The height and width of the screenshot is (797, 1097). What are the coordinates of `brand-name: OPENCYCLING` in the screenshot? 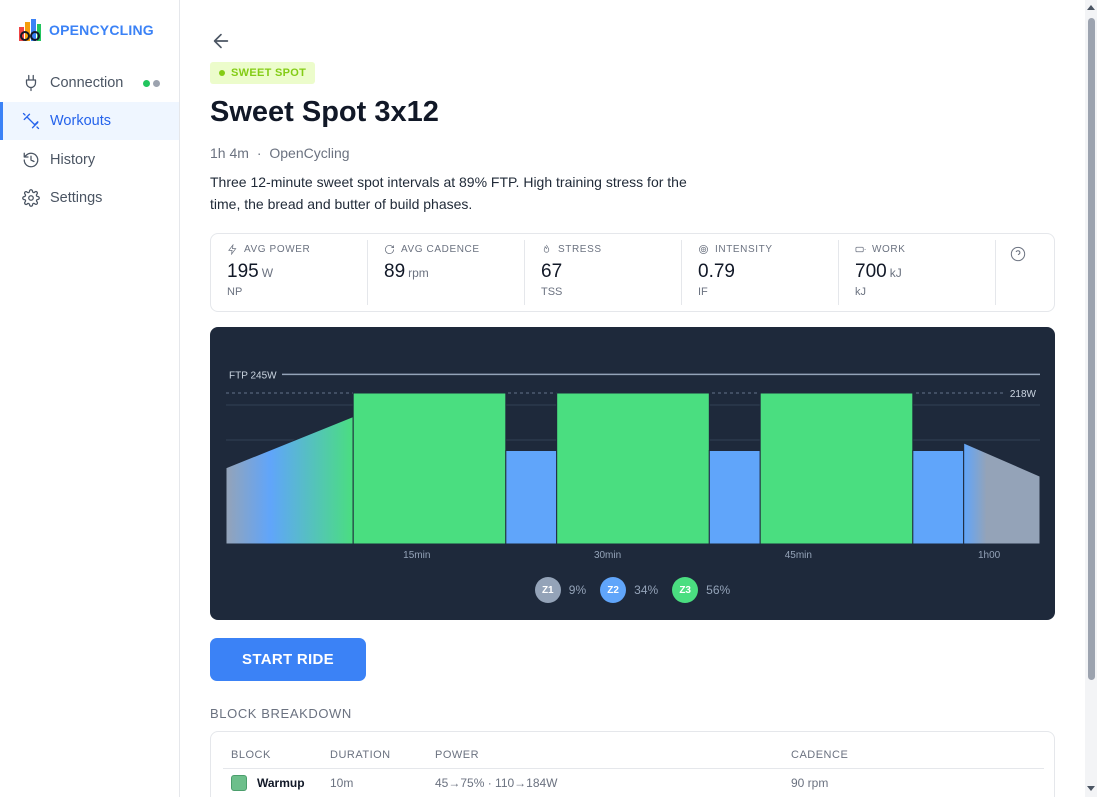 It's located at (101, 30).